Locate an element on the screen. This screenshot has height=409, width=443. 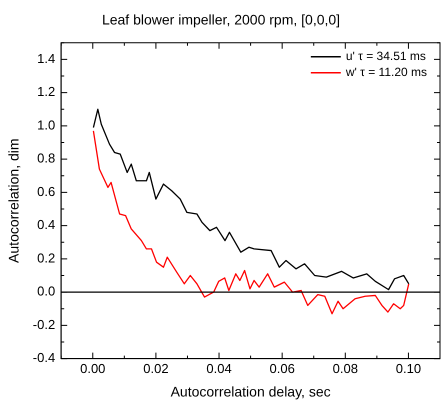
y-tick-label: 0.8 is located at coordinates (46, 158).